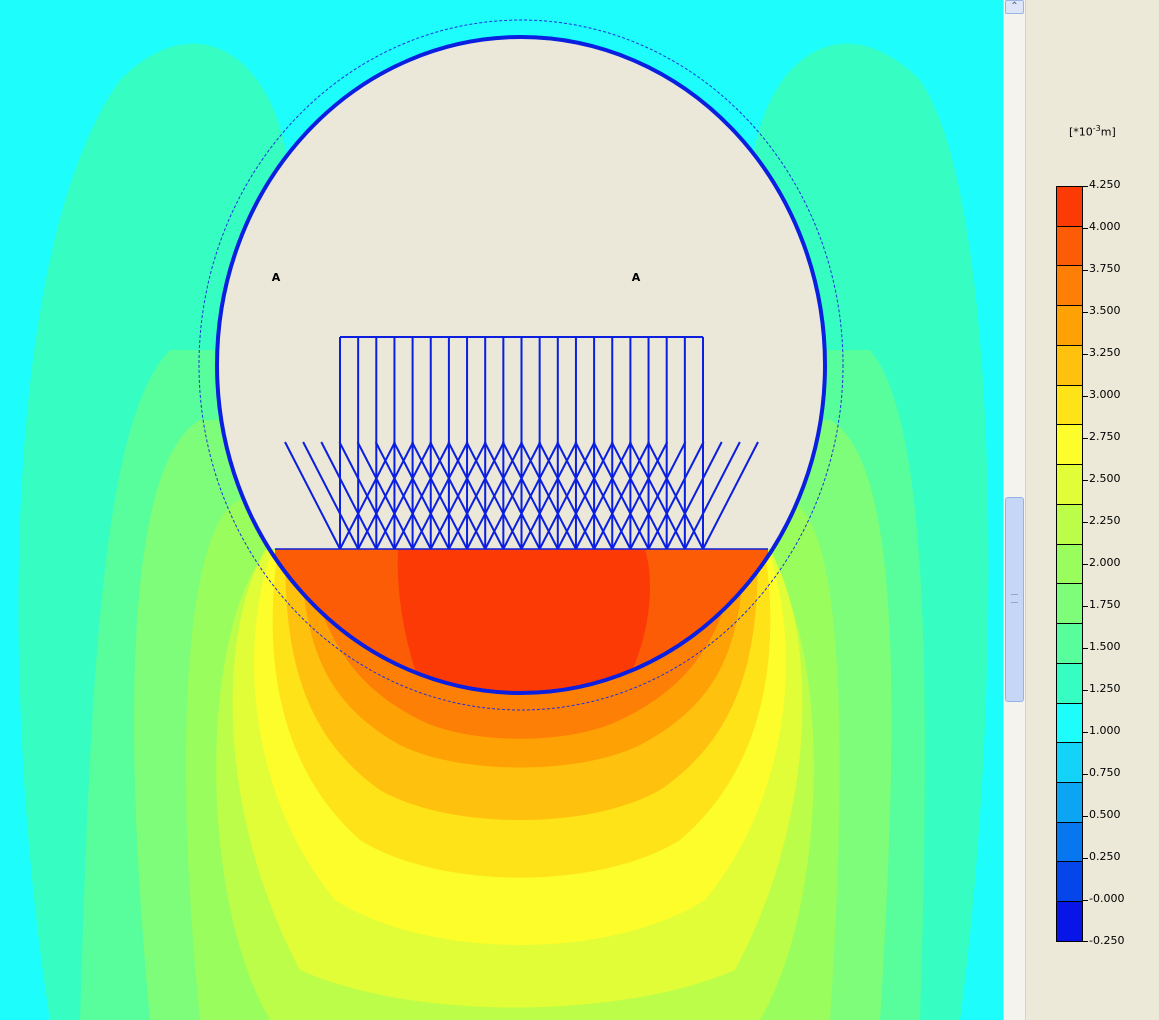 This screenshot has height=1020, width=1159. I want to click on legend-unit: [*10-3m], so click(1092, 131).